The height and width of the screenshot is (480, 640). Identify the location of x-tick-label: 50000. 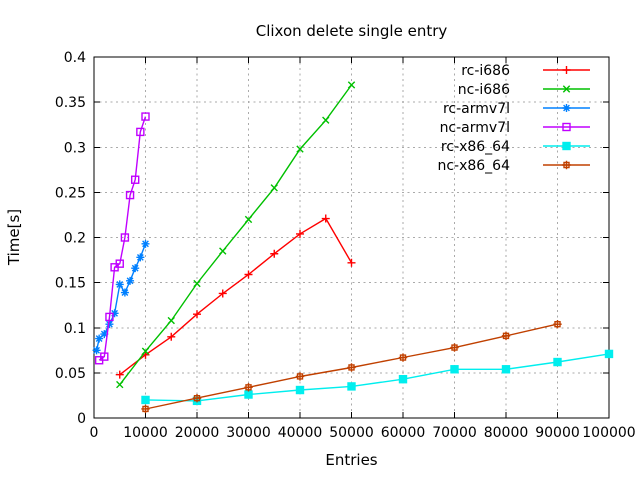
(351, 433).